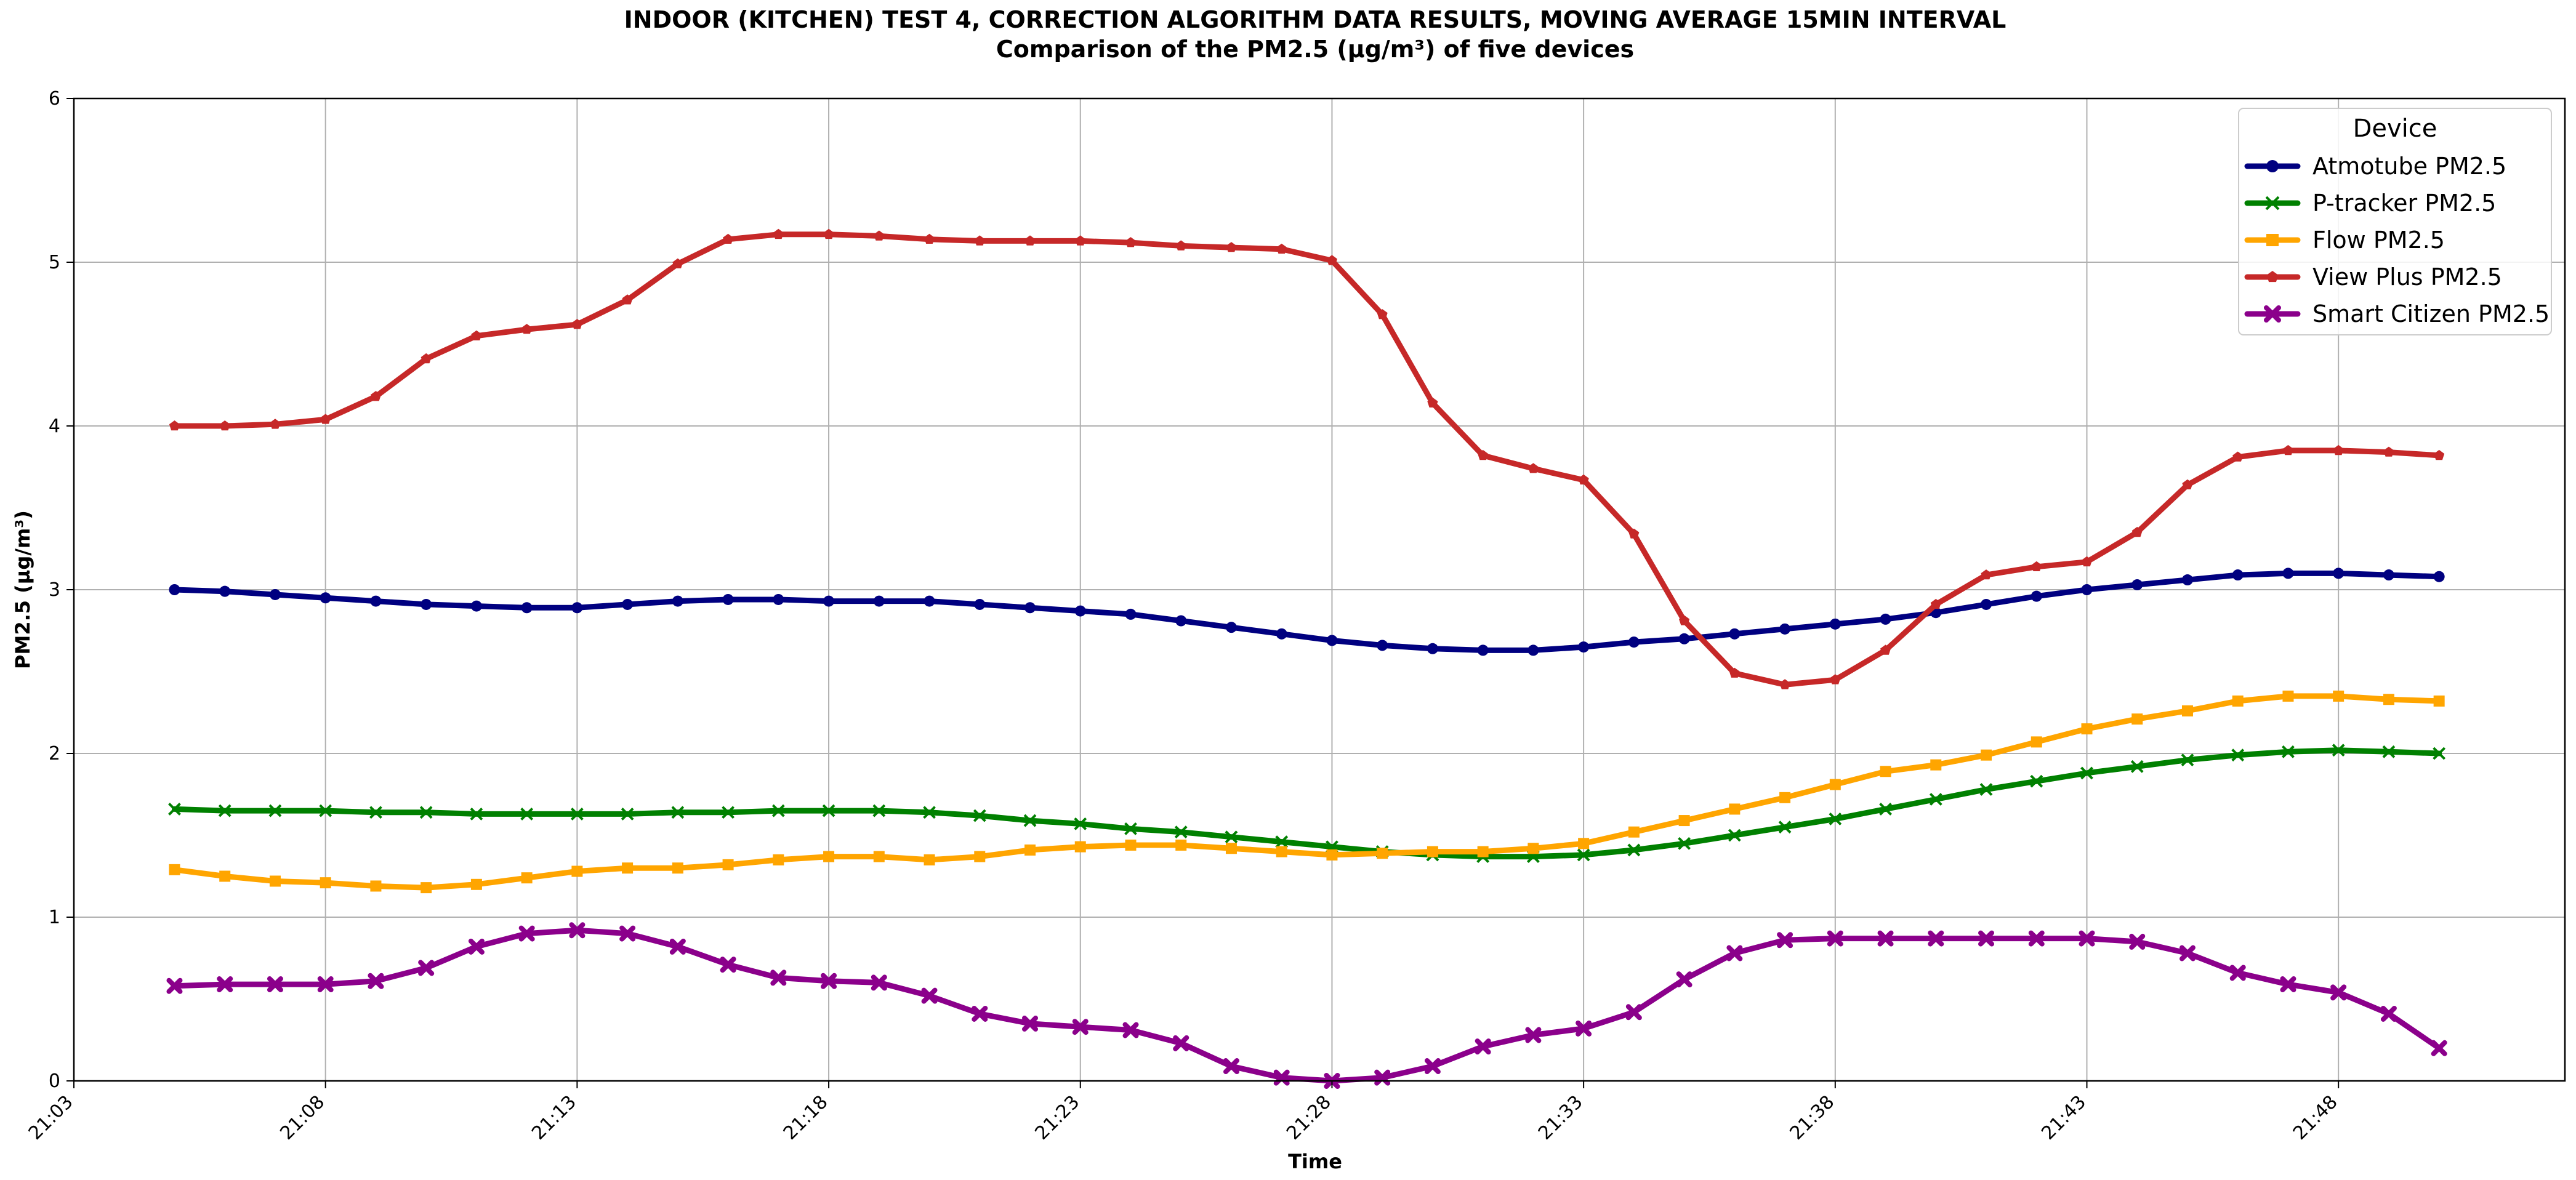  I want to click on x-tick-label: 21:08, so click(302, 1117).